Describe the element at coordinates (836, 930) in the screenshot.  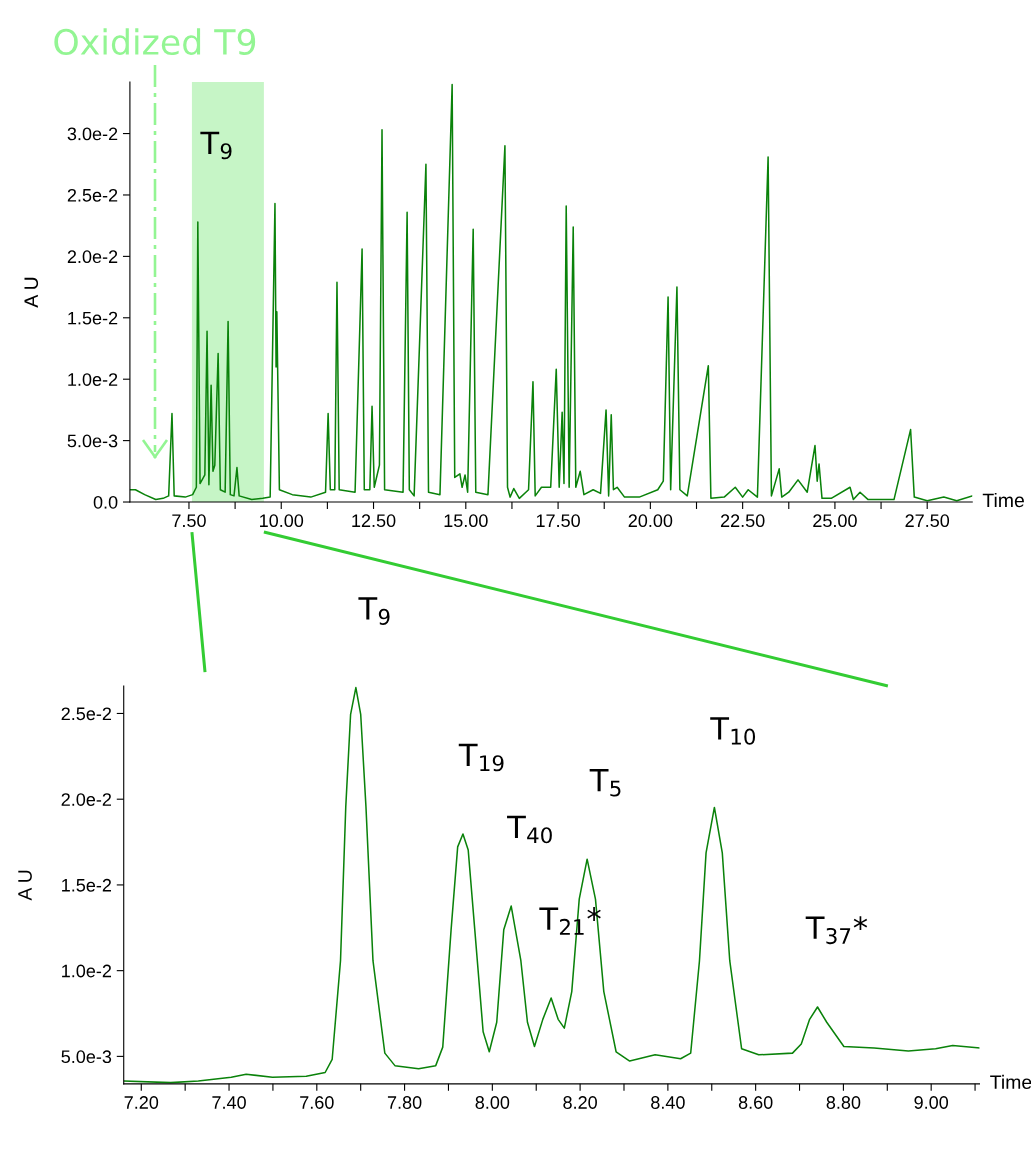
I see `annotation: T$_{37}$*` at that location.